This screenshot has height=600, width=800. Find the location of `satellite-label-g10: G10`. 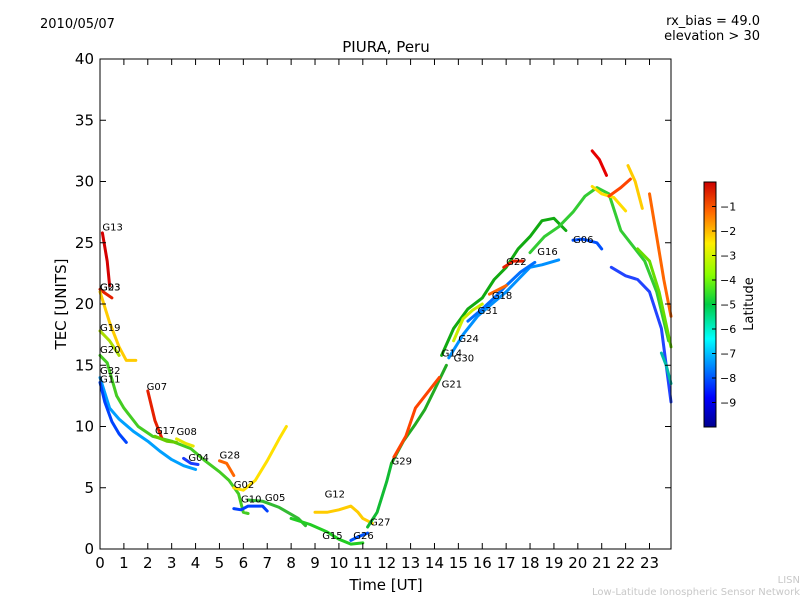

satellite-label-g10: G10 is located at coordinates (251, 499).